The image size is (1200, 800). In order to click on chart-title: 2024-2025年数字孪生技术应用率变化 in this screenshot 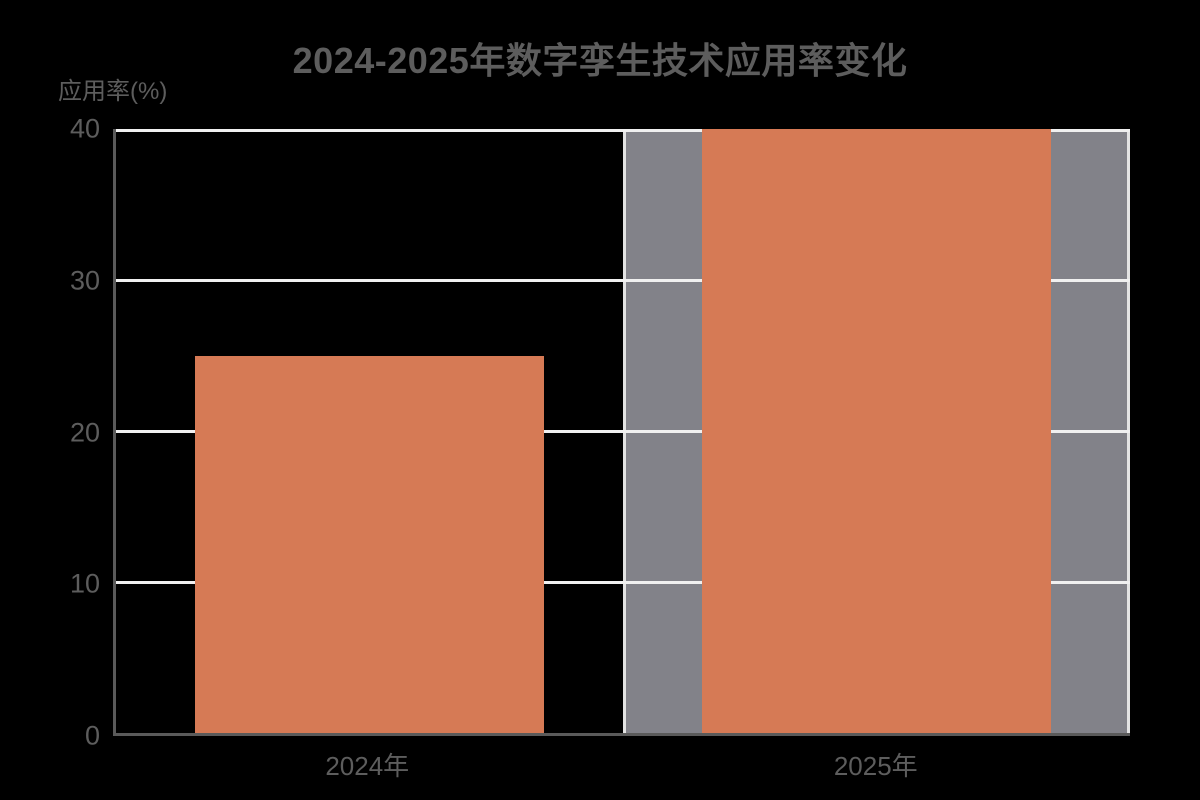, I will do `click(600, 60)`.